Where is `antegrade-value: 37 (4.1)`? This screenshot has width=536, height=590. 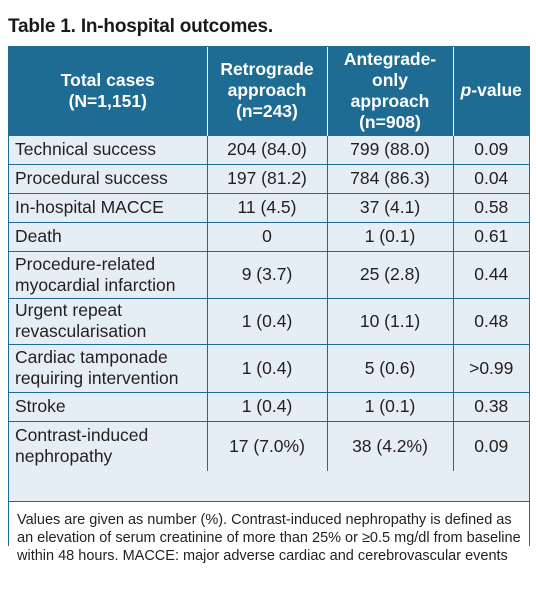 antegrade-value: 37 (4.1) is located at coordinates (389, 207).